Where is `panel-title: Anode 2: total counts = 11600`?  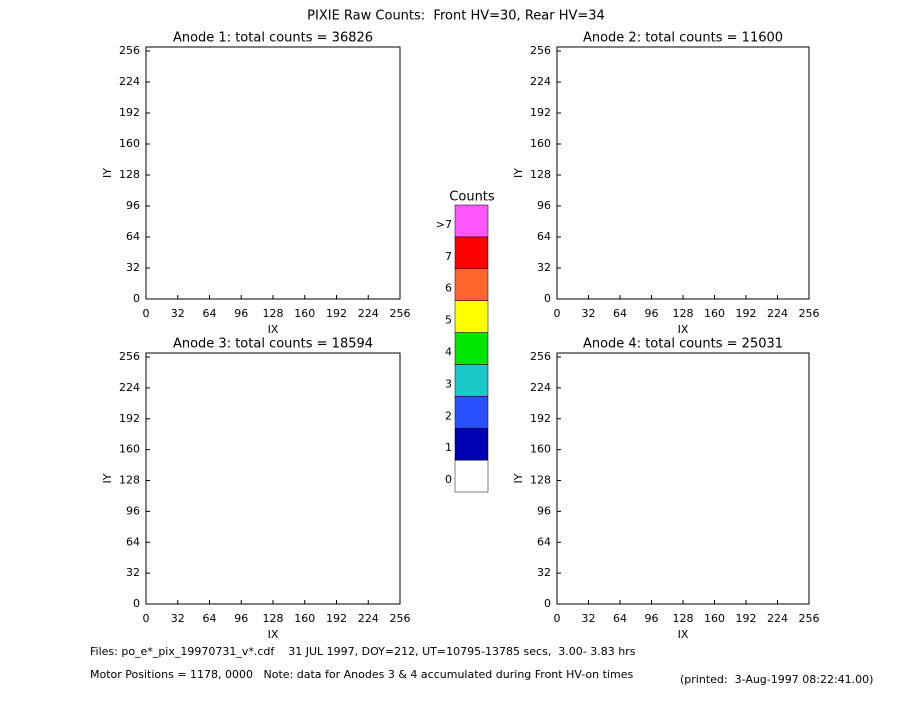
panel-title: Anode 2: total counts = 11600 is located at coordinates (683, 38).